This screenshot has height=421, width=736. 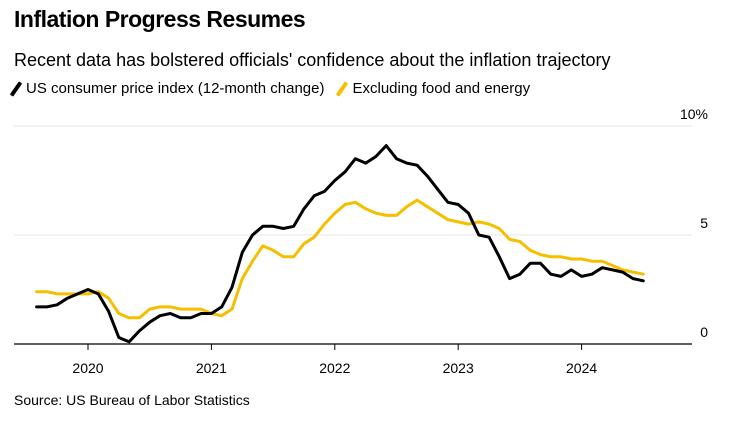 What do you see at coordinates (458, 368) in the screenshot?
I see `x-tick-label-2023: 2023` at bounding box center [458, 368].